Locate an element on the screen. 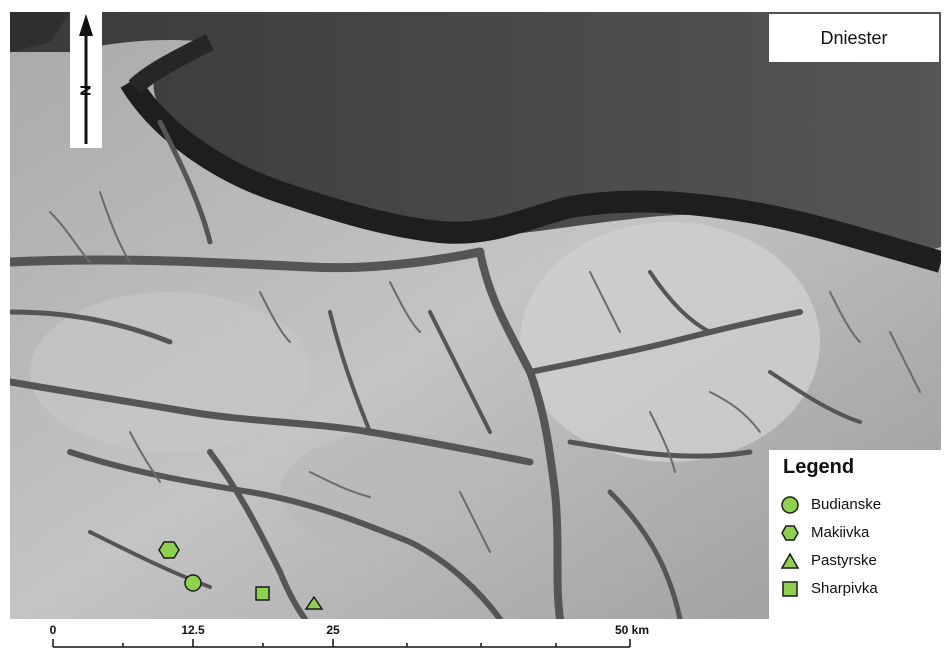  legend-label: Pastyrske is located at coordinates (844, 560).